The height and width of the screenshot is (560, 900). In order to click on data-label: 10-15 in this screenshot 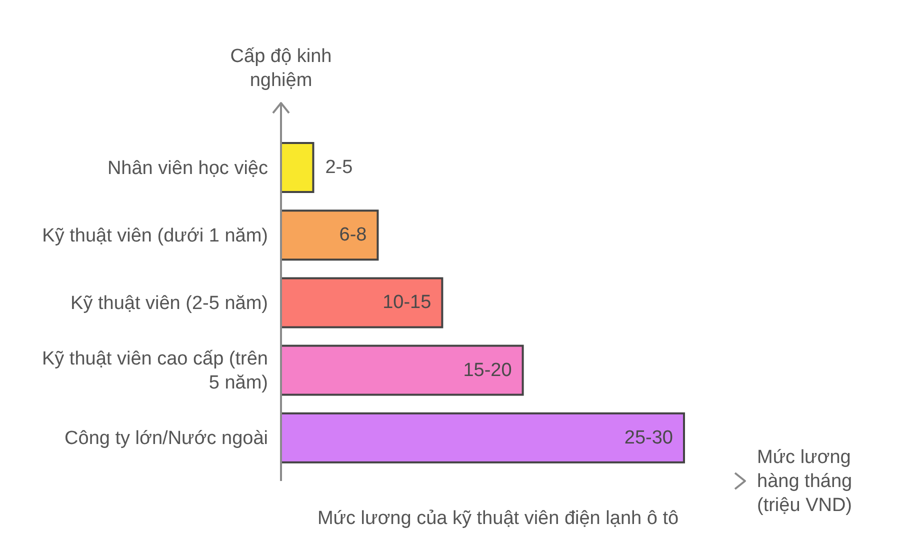, I will do `click(407, 303)`.